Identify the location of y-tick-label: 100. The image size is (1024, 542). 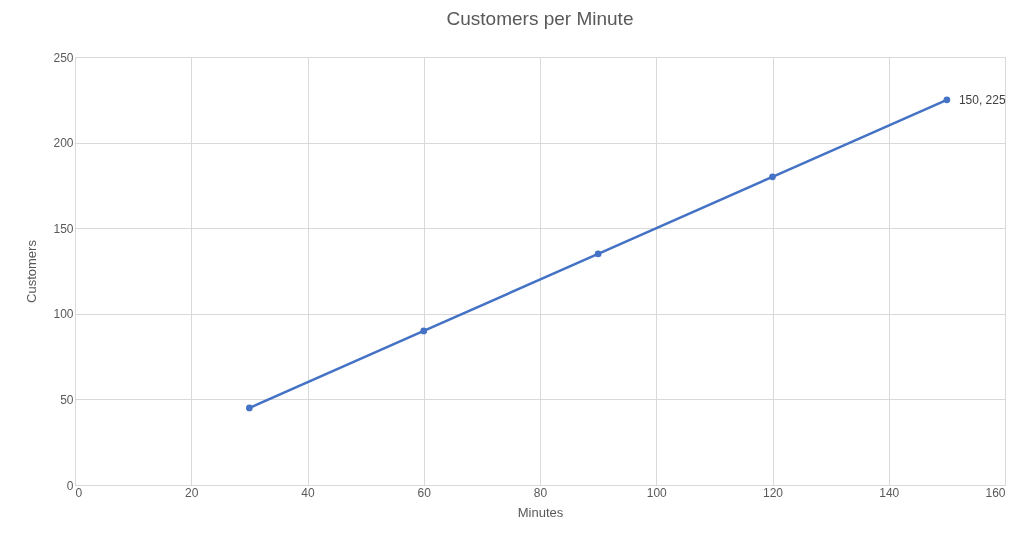
(63, 314).